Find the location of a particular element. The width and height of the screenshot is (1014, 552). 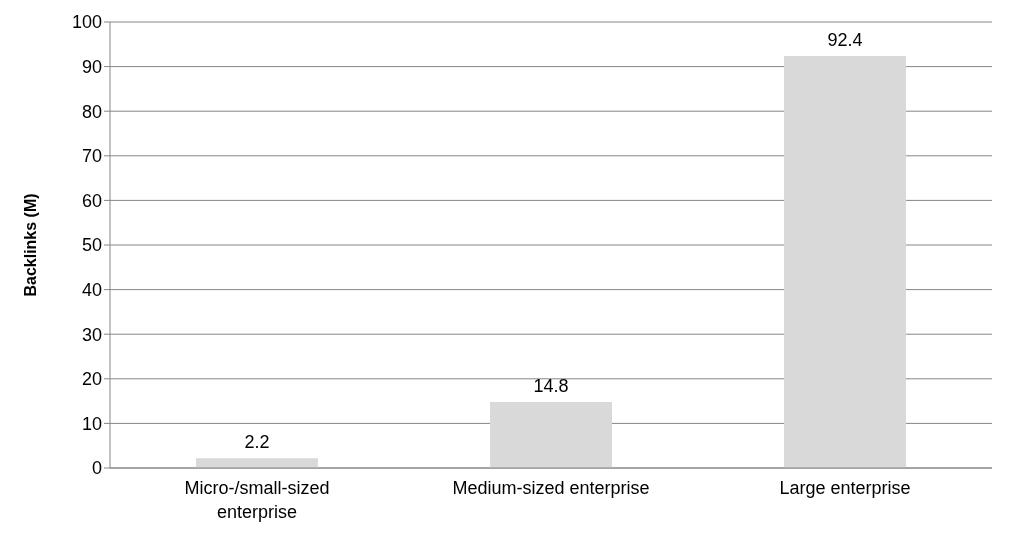

data-label: 2.2 is located at coordinates (257, 442).